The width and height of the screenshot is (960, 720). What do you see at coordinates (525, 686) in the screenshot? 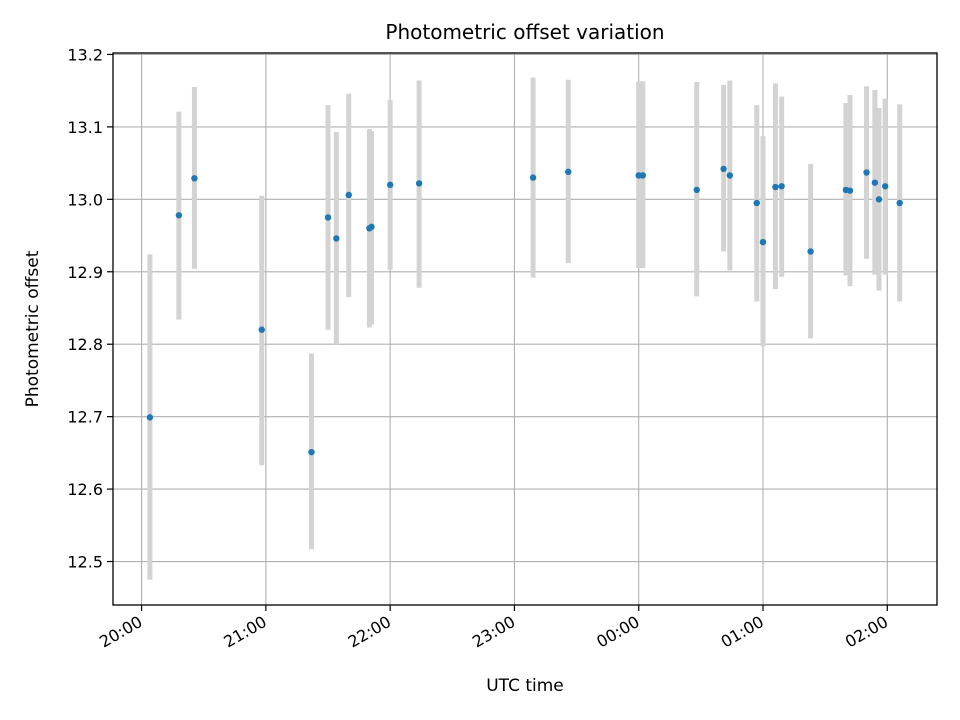
I see `x-axis-label: UTC time` at bounding box center [525, 686].